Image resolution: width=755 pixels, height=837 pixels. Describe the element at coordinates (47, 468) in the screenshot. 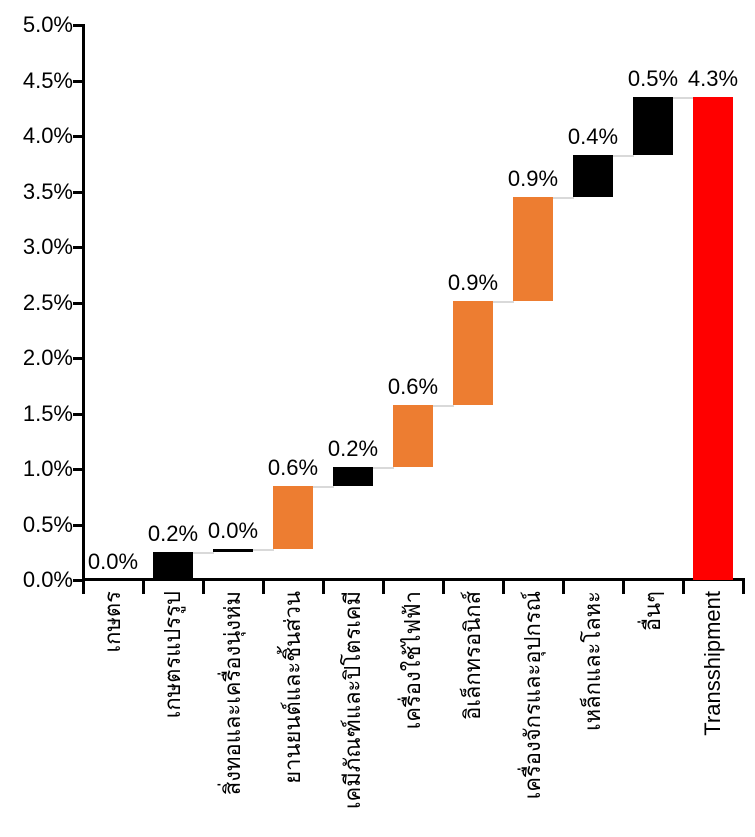

I see `y-tick-label: 1.0%` at that location.